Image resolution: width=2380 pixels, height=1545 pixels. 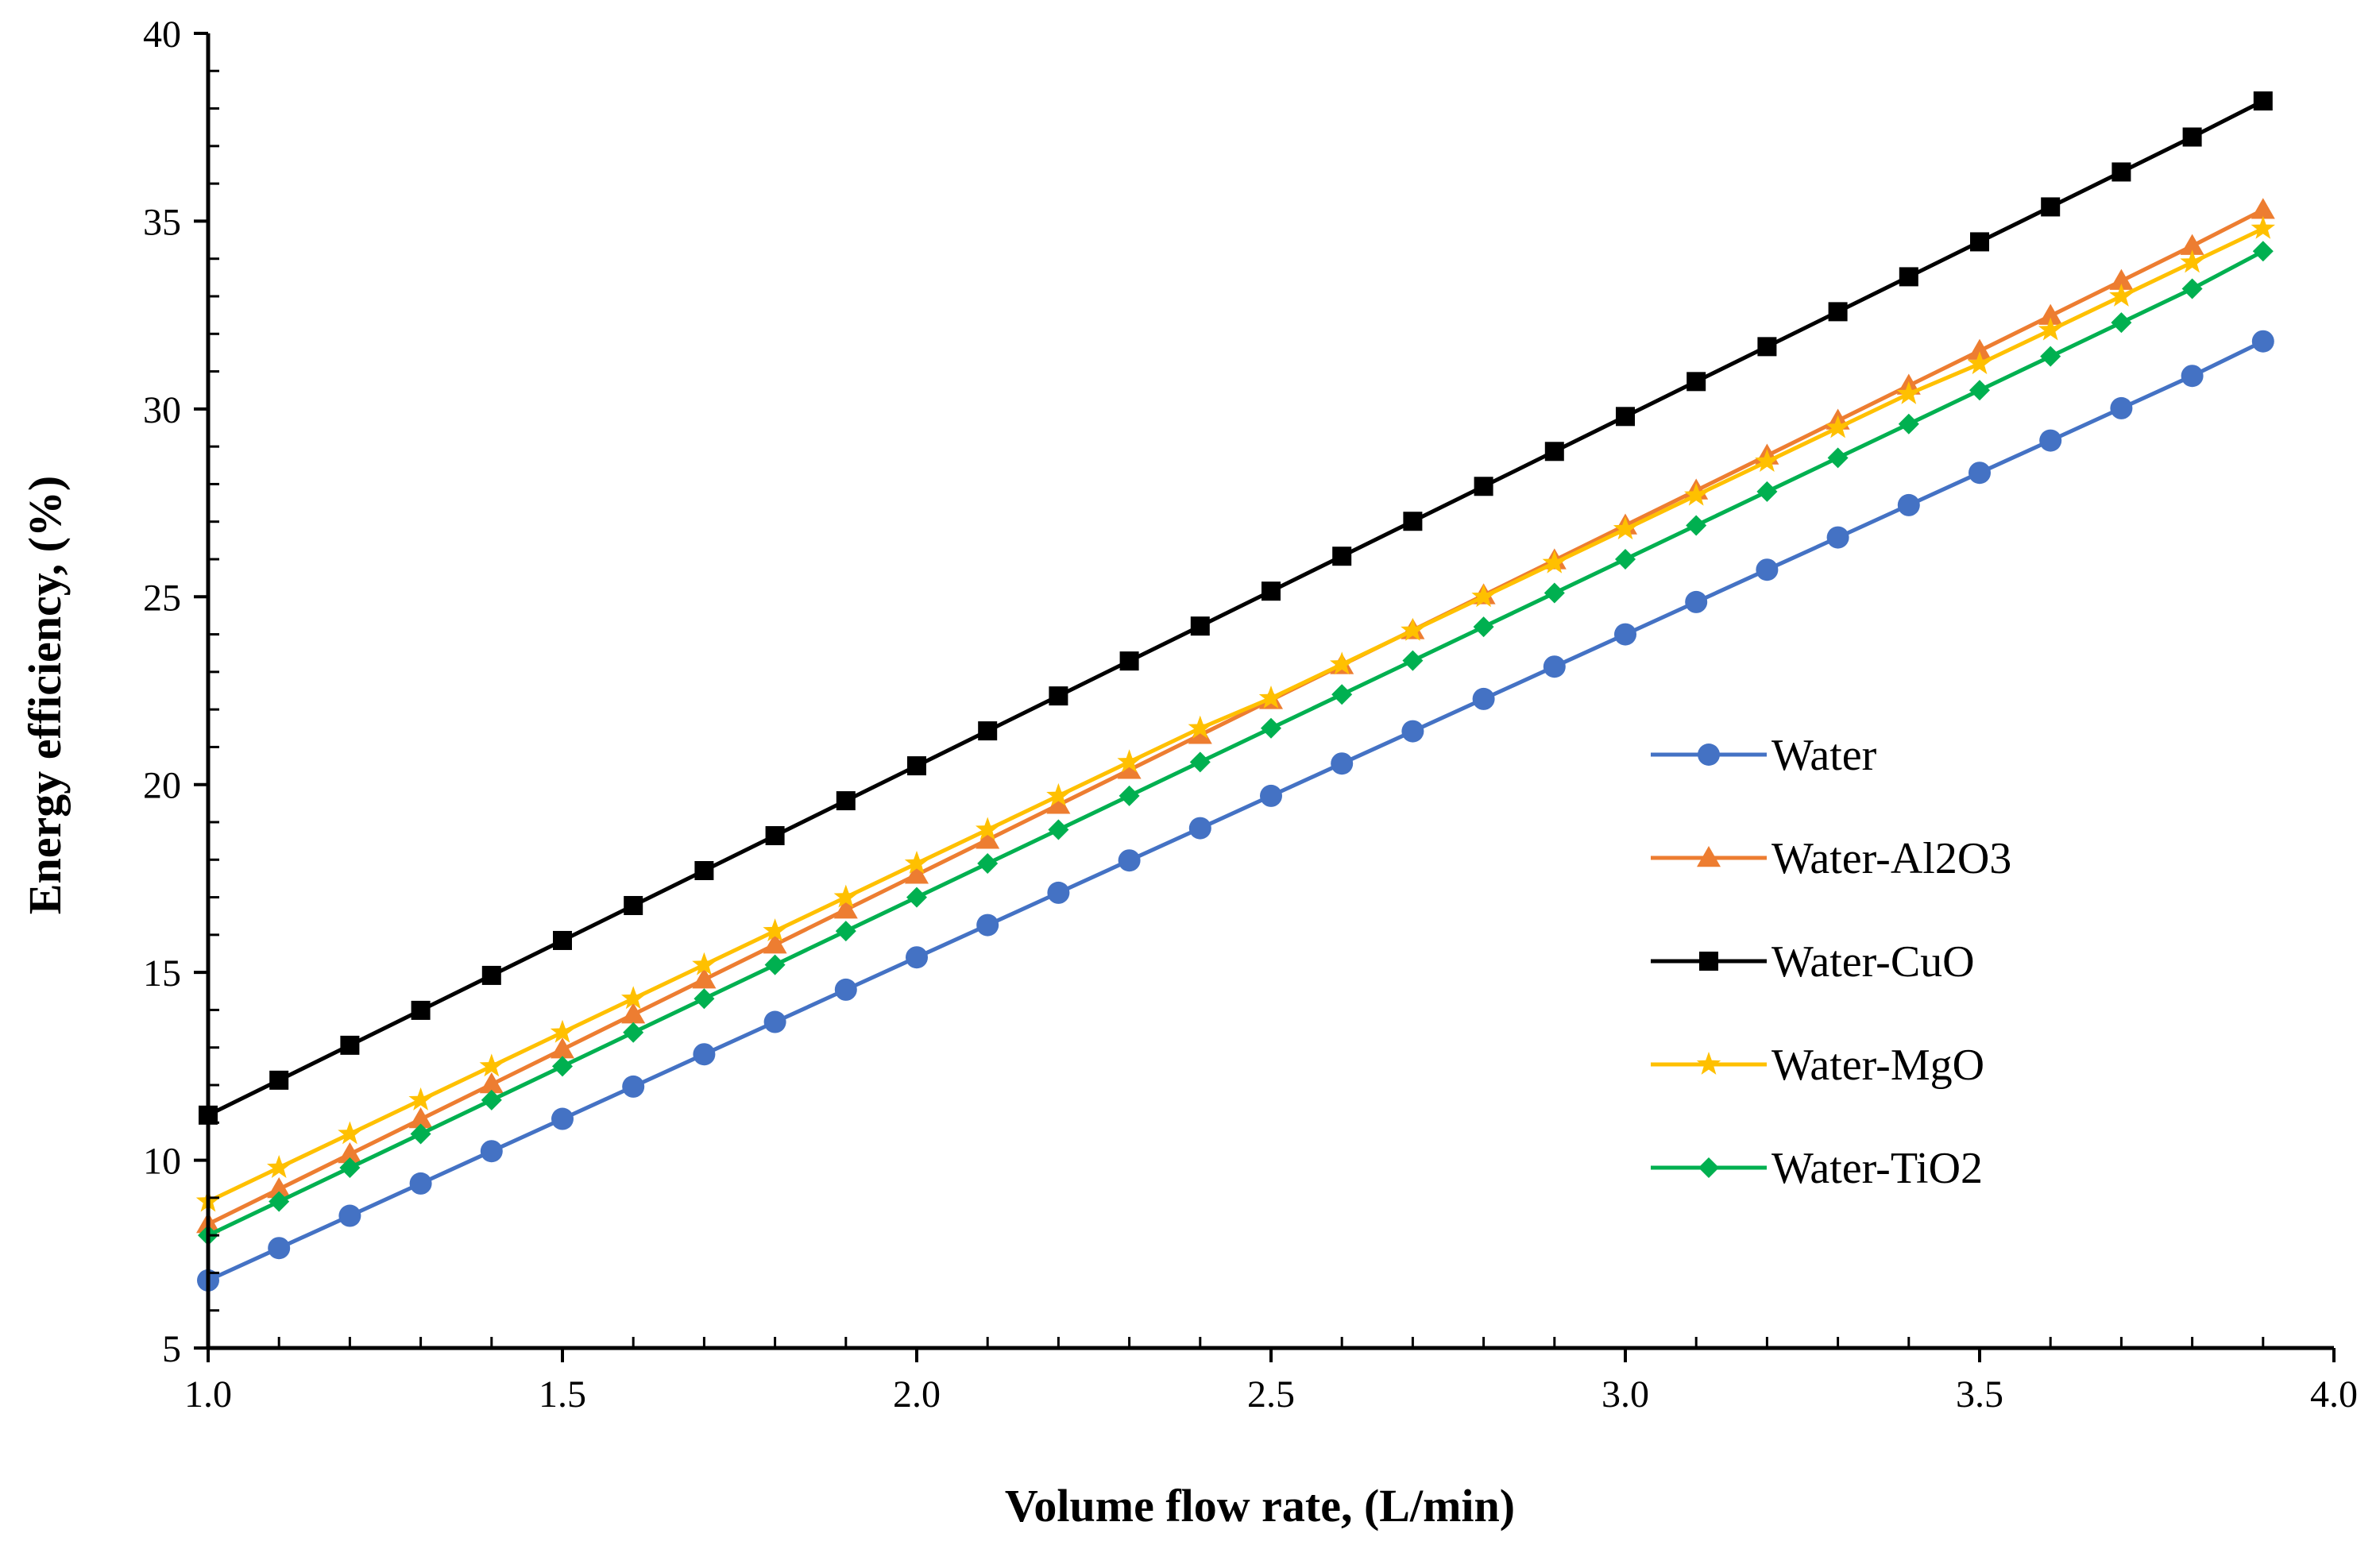 I want to click on legend-label: Water-CuO, so click(x=1873, y=962).